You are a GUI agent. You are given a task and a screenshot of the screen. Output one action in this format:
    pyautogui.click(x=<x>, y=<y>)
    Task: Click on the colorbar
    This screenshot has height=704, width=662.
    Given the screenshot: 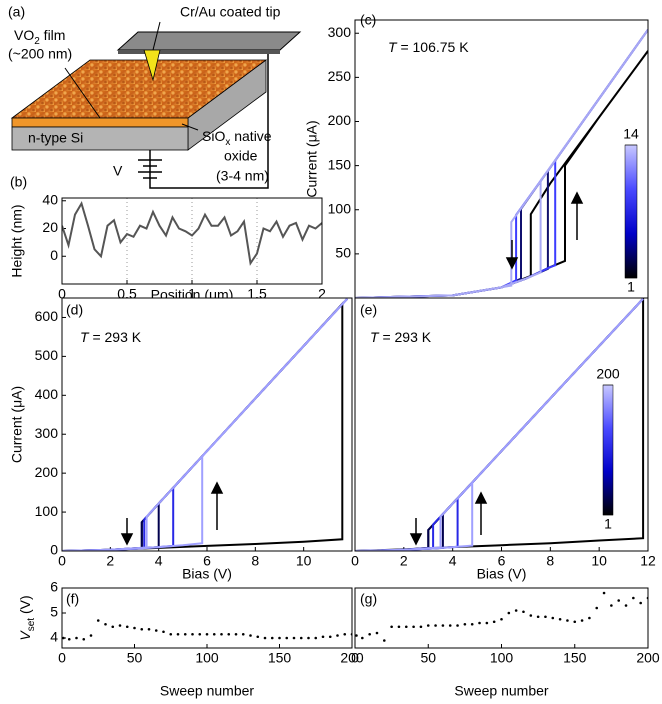 What is the action you would take?
    pyautogui.click(x=631, y=211)
    